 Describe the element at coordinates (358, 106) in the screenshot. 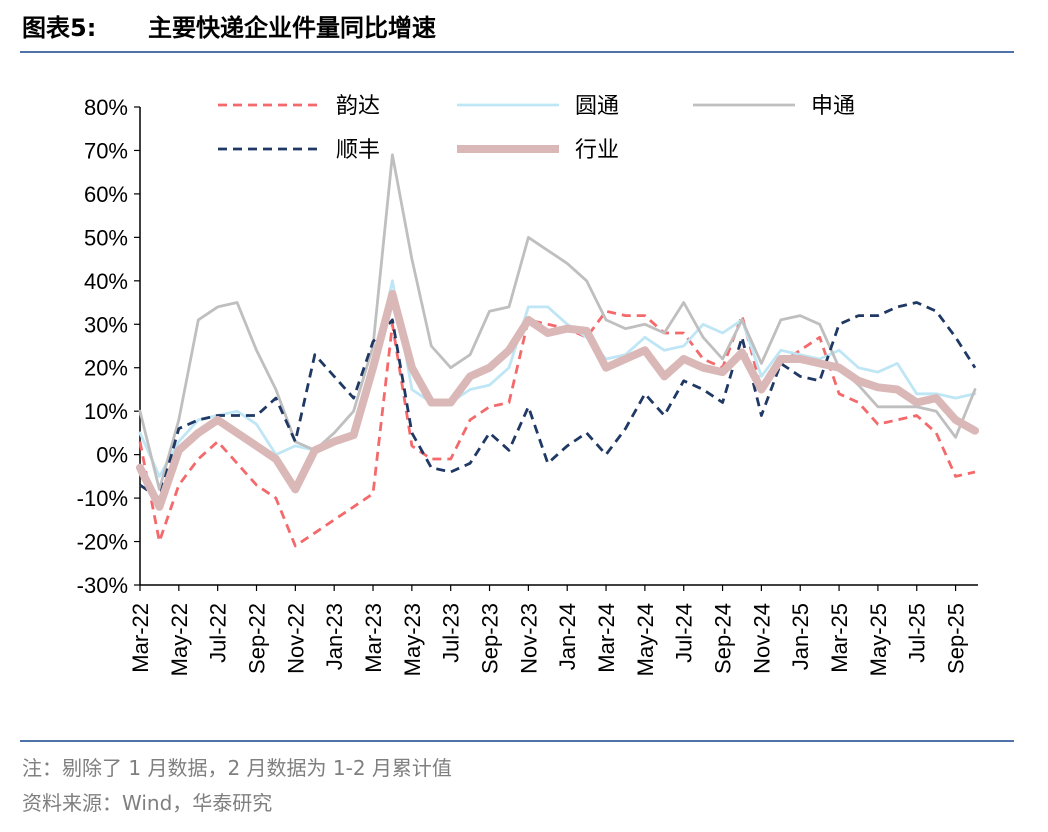

I see `legend-label: 韵达` at that location.